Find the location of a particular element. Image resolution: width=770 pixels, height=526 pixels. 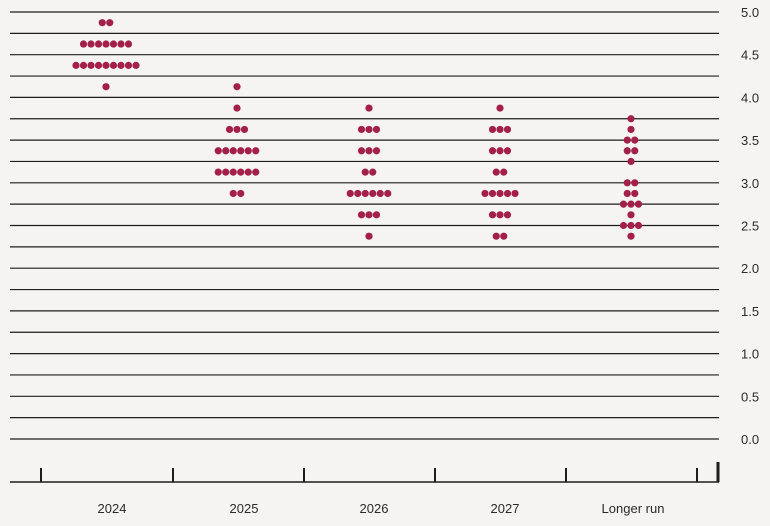

y-tick-label: 1.5 is located at coordinates (750, 311).